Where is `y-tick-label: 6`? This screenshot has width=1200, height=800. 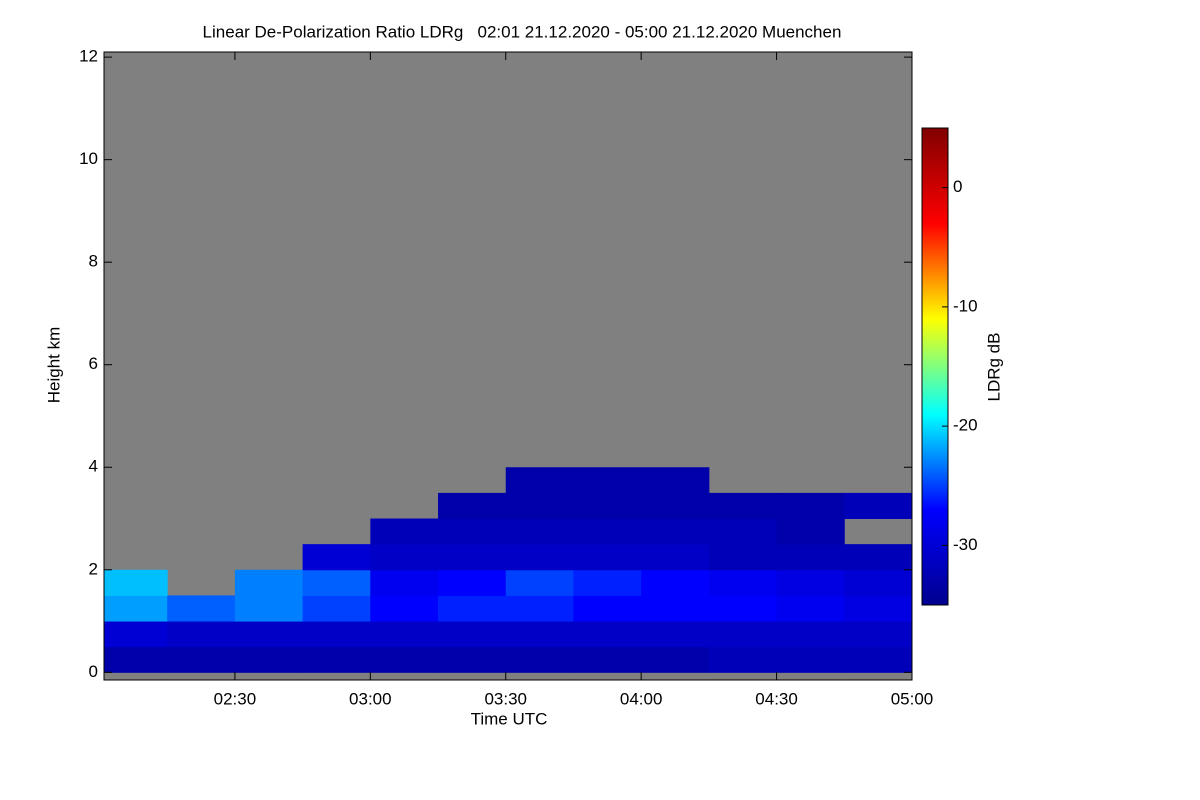
y-tick-label: 6 is located at coordinates (93, 363).